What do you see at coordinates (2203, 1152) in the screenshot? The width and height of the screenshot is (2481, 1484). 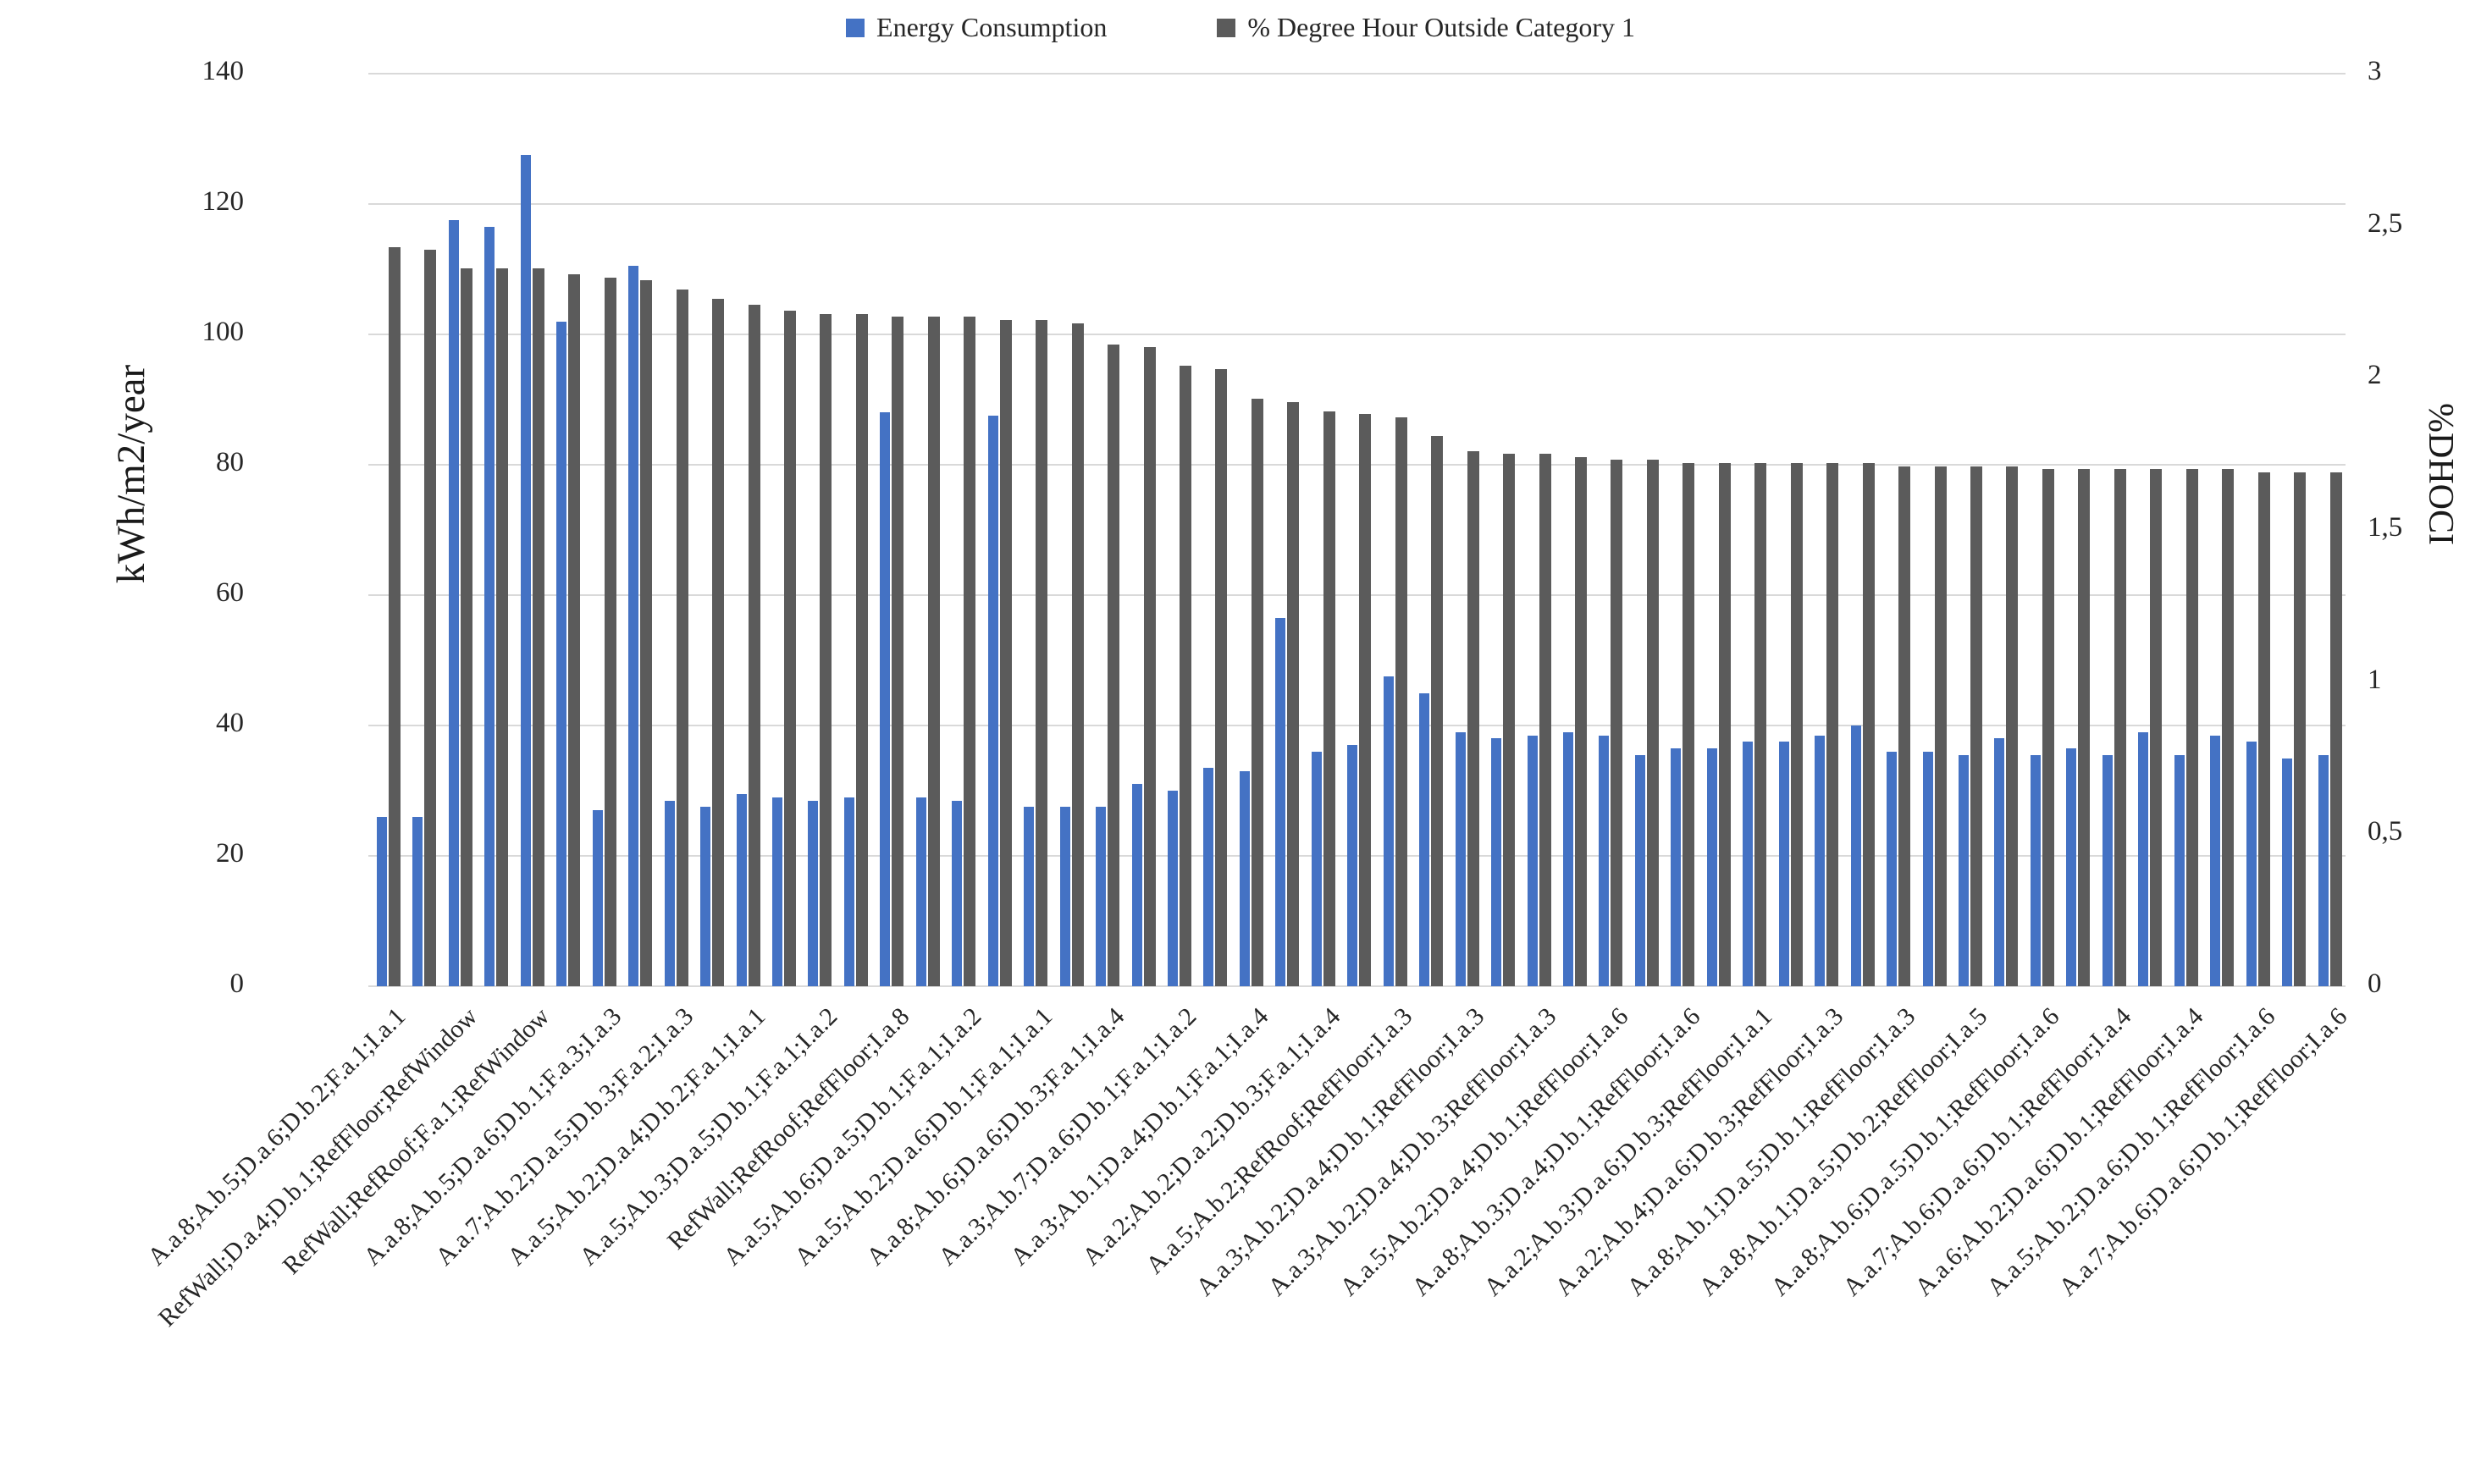 I see `x-axis-category-label: A.a.7;A.b.6;D.a.6;D.b.1;RefFloor;I.a.6` at bounding box center [2203, 1152].